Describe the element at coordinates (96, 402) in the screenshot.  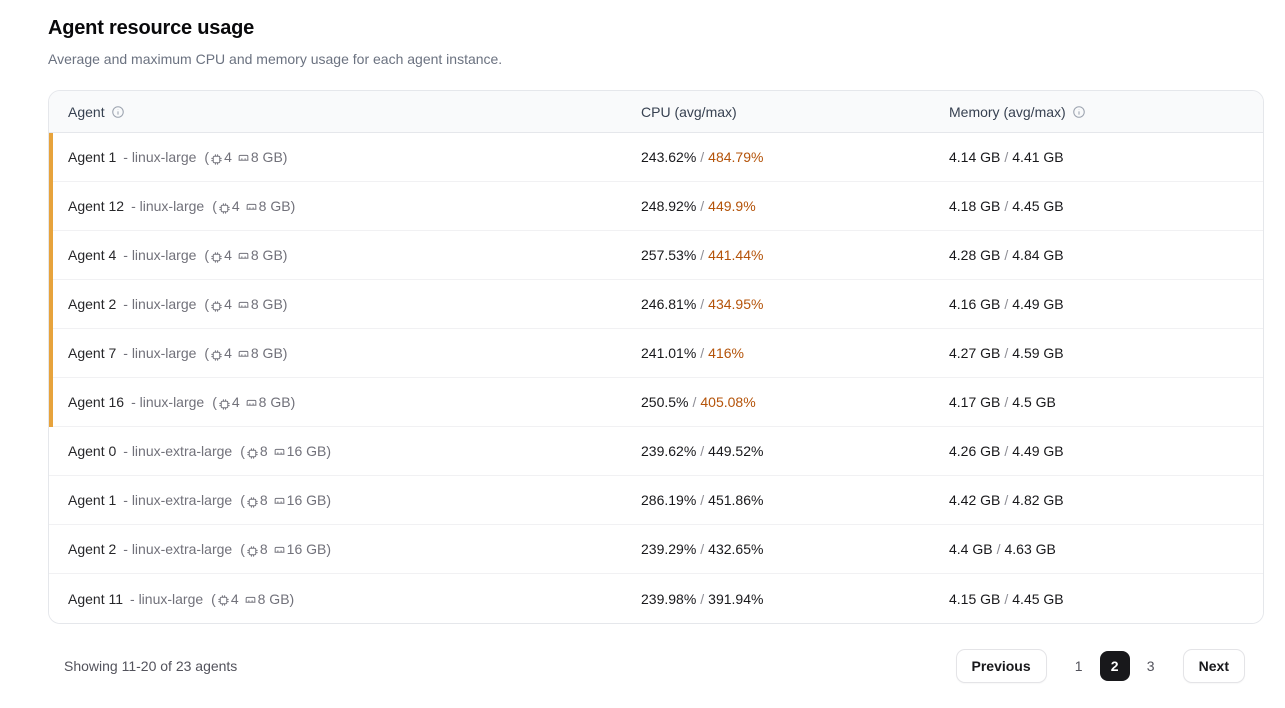
I see `agent-name: Agent 16` at that location.